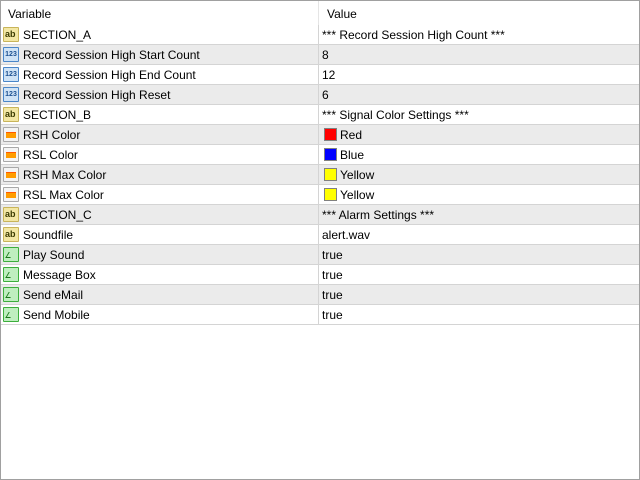  I want to click on variable-name: Play Sound, so click(54, 255).